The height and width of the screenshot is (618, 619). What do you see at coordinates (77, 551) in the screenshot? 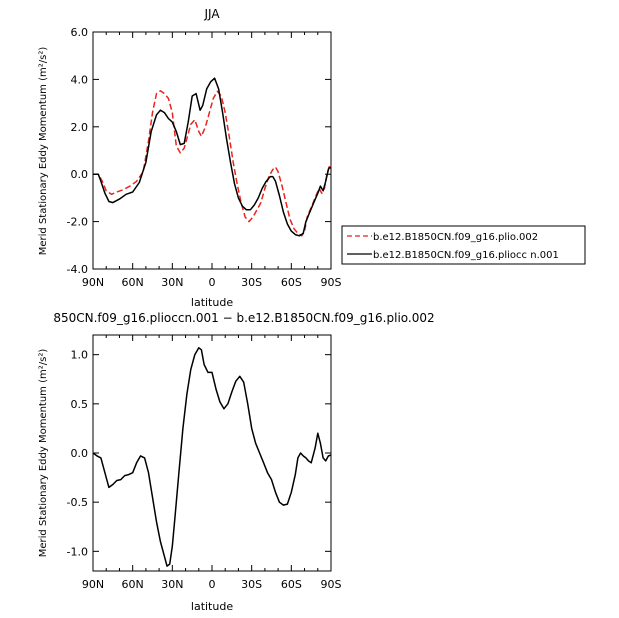
I see `y-tick-label: -1.0` at bounding box center [77, 551].